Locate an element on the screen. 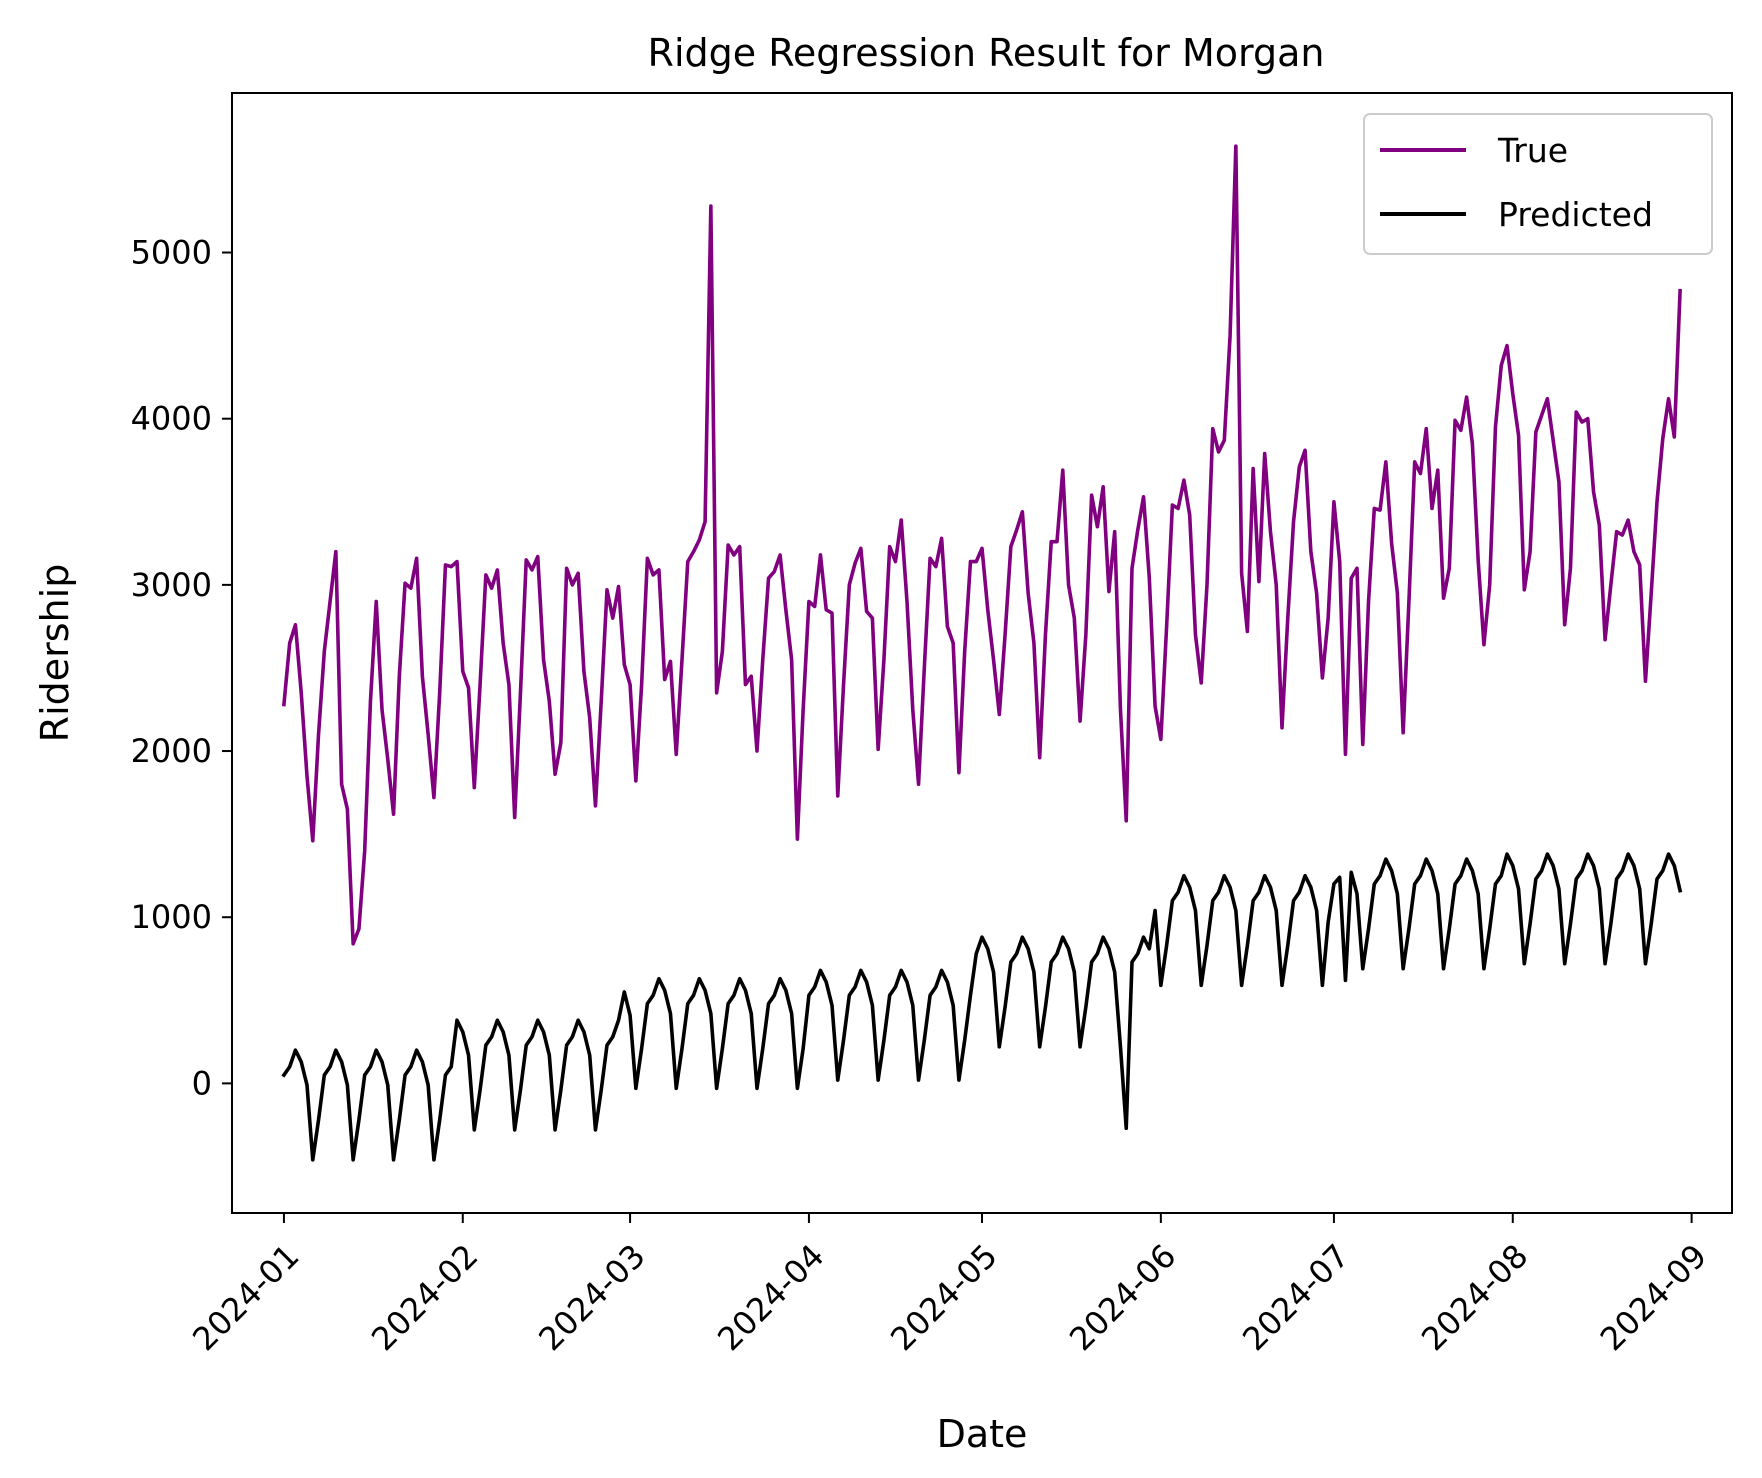  legend-label-true: True is located at coordinates (1532, 150).